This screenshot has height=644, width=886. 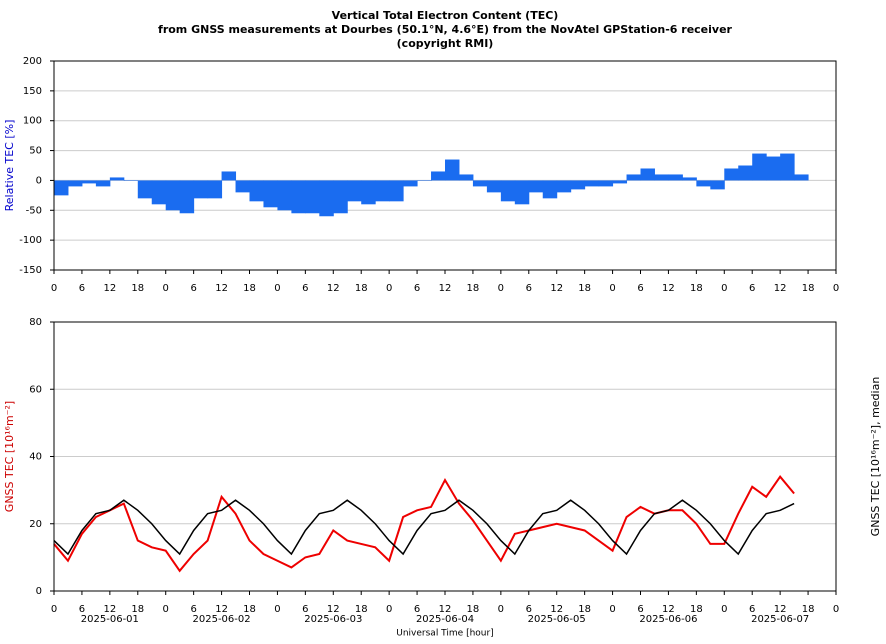 What do you see at coordinates (424, 524) in the screenshot?
I see `line` at bounding box center [424, 524].